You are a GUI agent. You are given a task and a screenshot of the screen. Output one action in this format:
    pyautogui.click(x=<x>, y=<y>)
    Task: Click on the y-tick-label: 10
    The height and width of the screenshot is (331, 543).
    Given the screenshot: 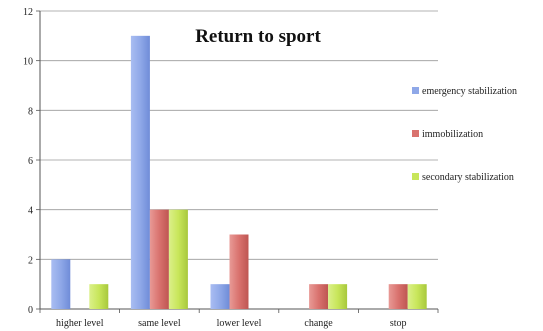 What is the action you would take?
    pyautogui.click(x=28, y=62)
    